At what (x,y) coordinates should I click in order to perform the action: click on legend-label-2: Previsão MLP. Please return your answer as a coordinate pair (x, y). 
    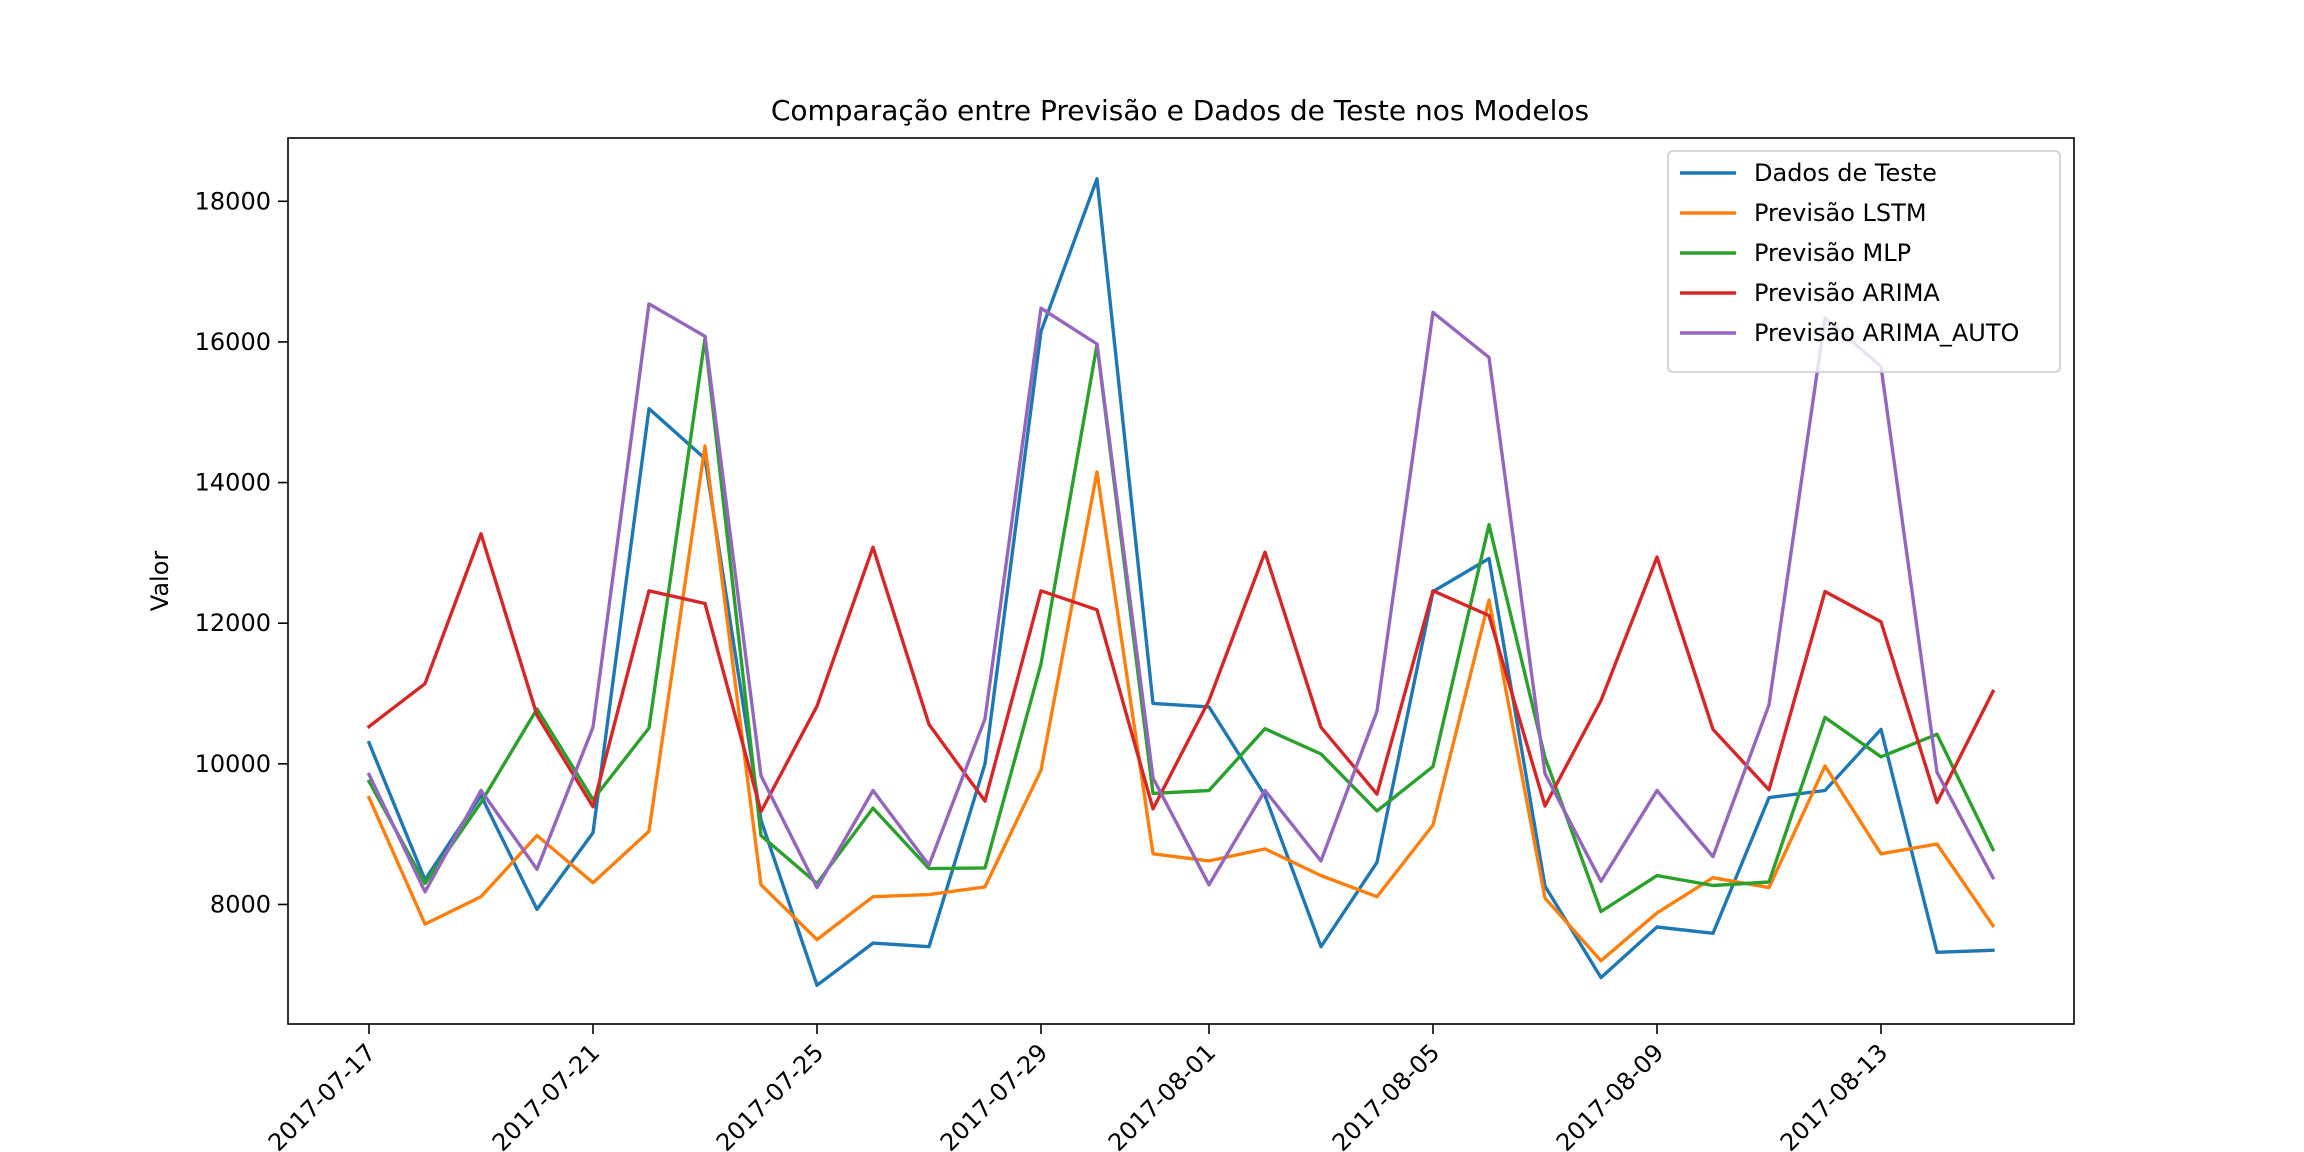
    Looking at the image, I should click on (1832, 253).